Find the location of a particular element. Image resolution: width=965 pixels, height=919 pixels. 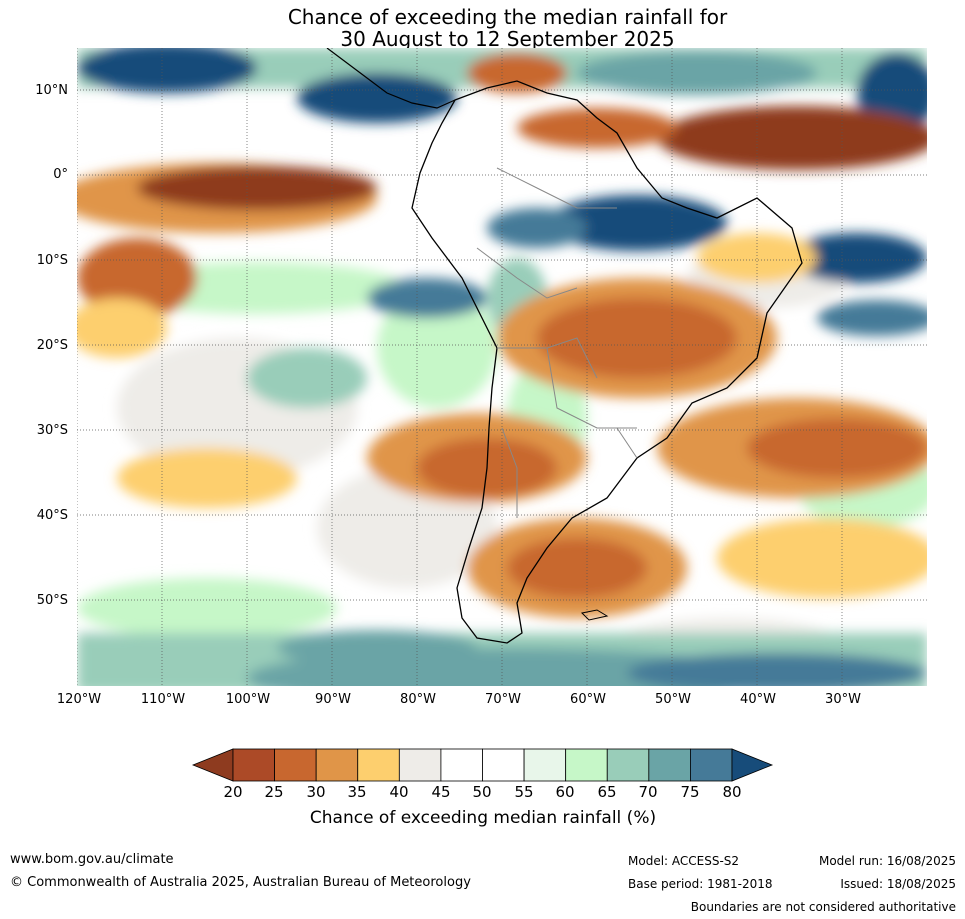

longitude-label-50w: 50°W is located at coordinates (673, 699).